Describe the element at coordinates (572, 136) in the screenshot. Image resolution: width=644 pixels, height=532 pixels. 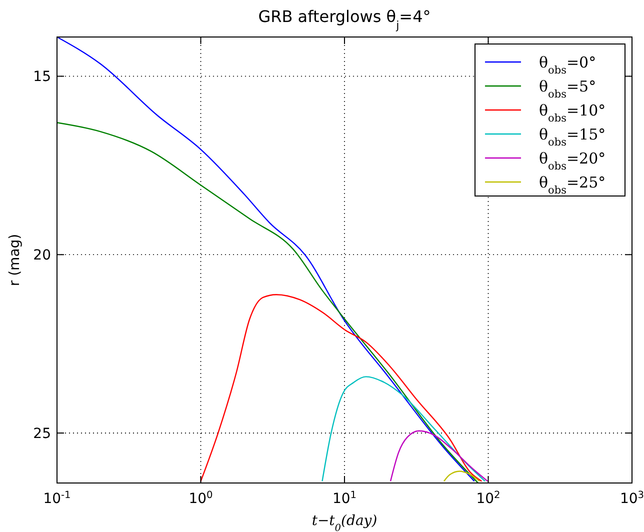
I see `legend-label: θ$_{obs}$=15°` at that location.